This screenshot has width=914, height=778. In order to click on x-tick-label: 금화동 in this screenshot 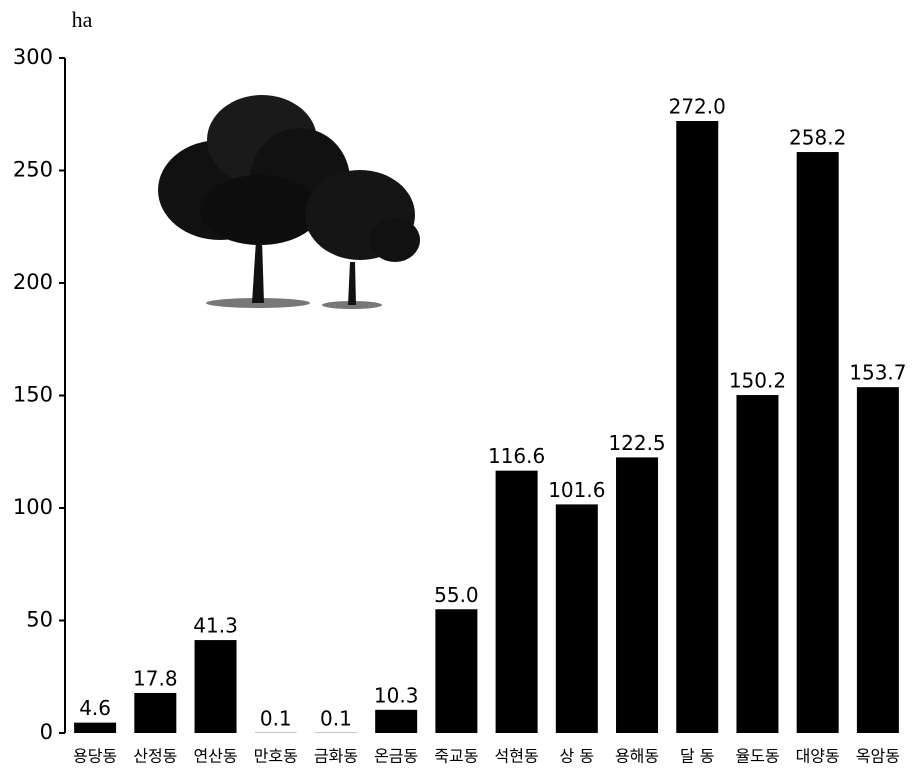, I will do `click(336, 756)`.